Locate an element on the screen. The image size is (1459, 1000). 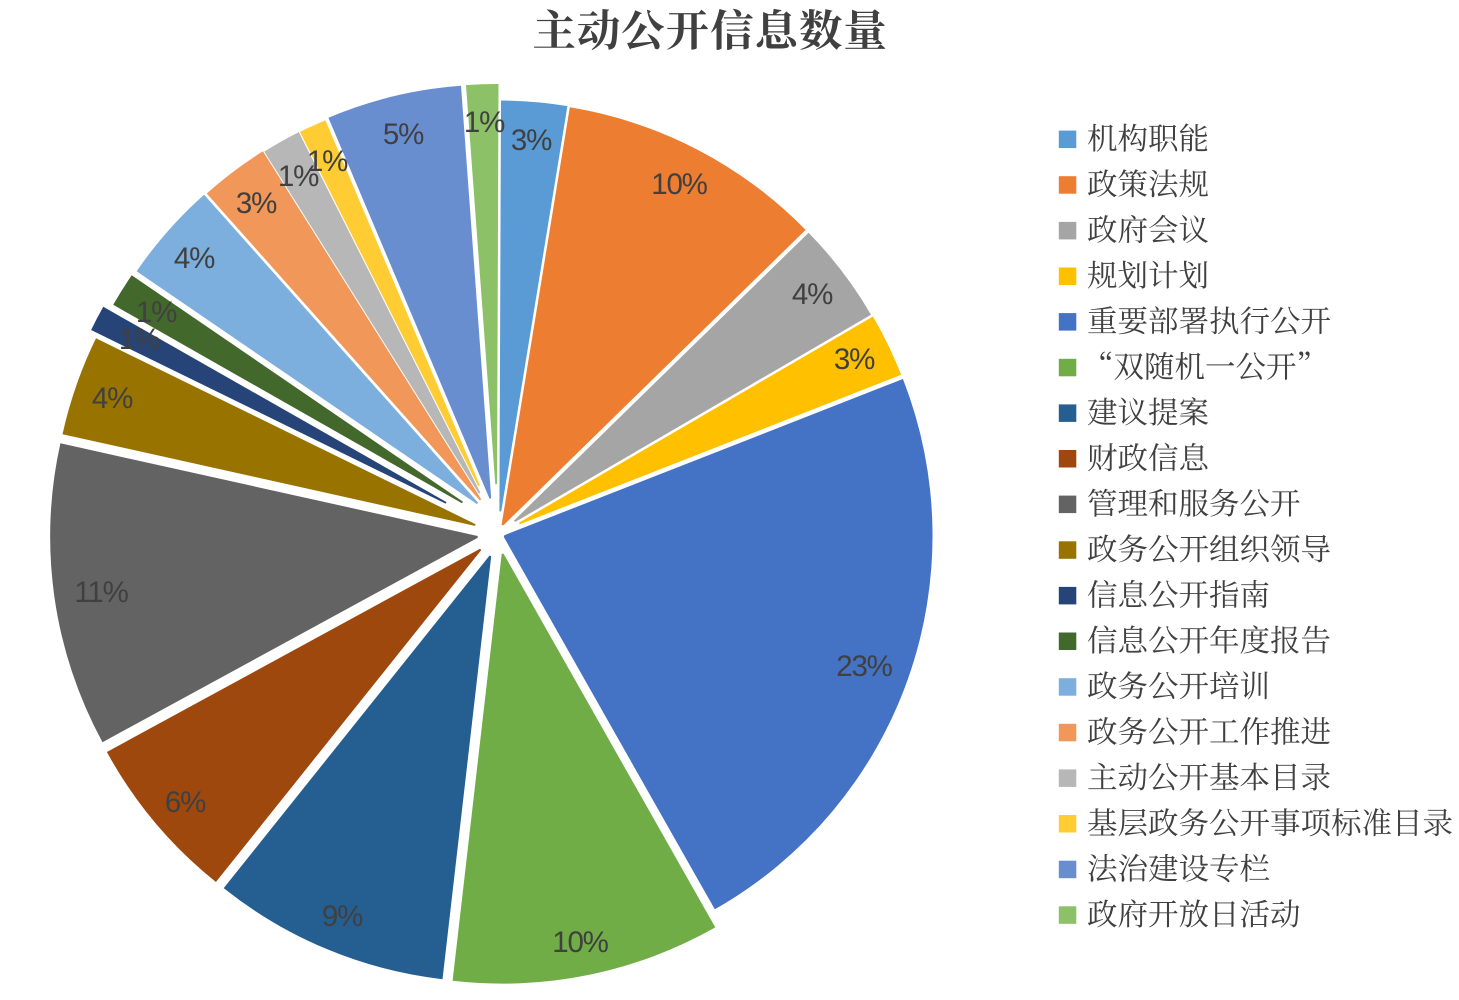
svg-text: 6% is located at coordinates (185, 802).